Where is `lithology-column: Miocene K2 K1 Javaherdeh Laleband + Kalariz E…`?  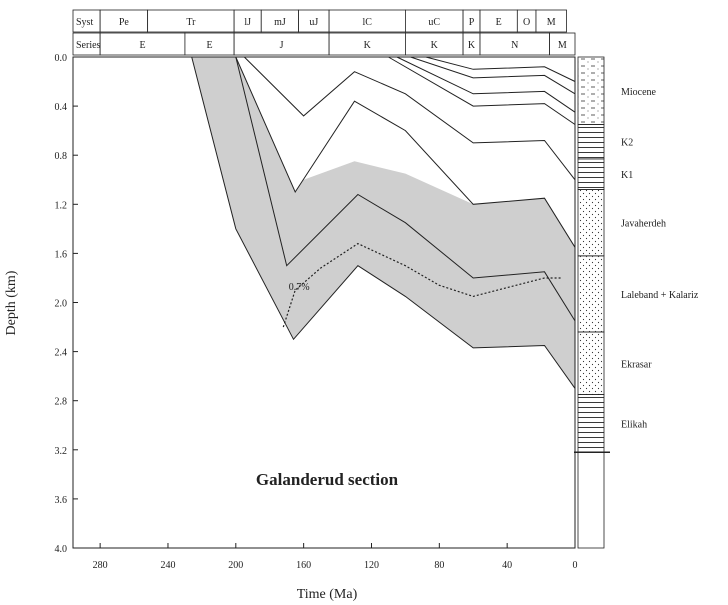
lithology-column: Miocene K2 K1 Javaherdeh Laleband + Kalariz E… is located at coordinates (636, 302).